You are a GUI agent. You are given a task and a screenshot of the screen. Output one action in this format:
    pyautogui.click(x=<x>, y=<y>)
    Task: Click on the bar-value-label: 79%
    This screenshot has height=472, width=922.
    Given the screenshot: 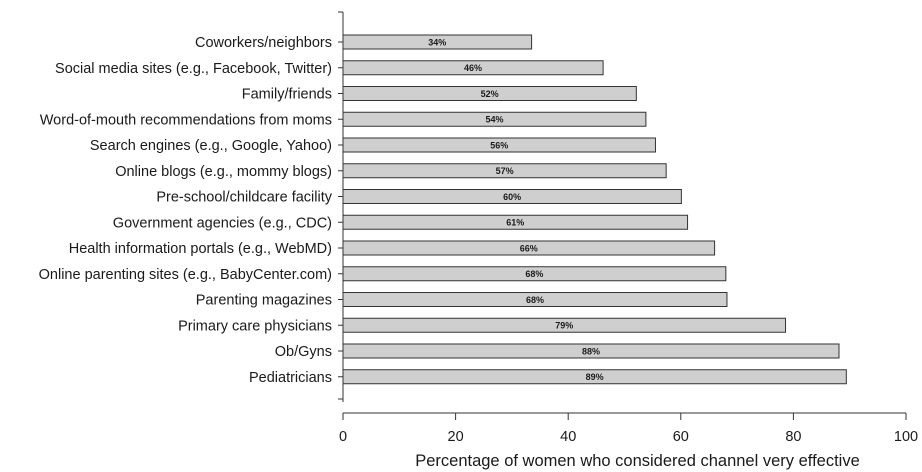 What is the action you would take?
    pyautogui.click(x=564, y=326)
    